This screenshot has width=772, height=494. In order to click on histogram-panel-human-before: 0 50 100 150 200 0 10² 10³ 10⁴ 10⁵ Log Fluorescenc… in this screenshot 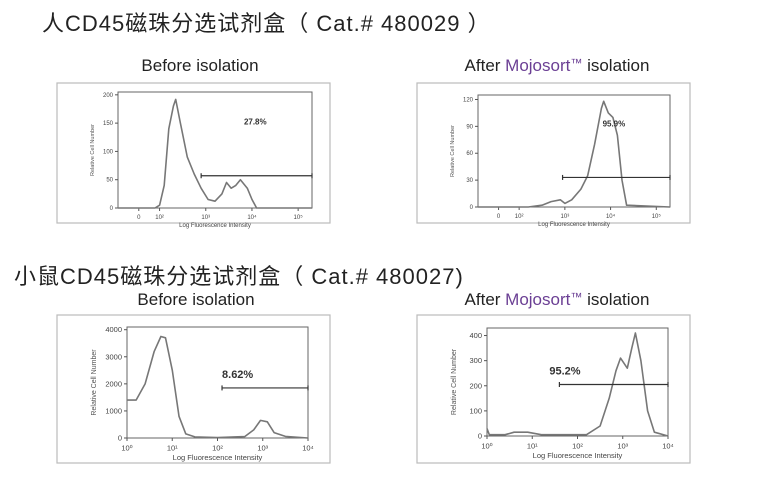, I will do `click(193, 155)`.